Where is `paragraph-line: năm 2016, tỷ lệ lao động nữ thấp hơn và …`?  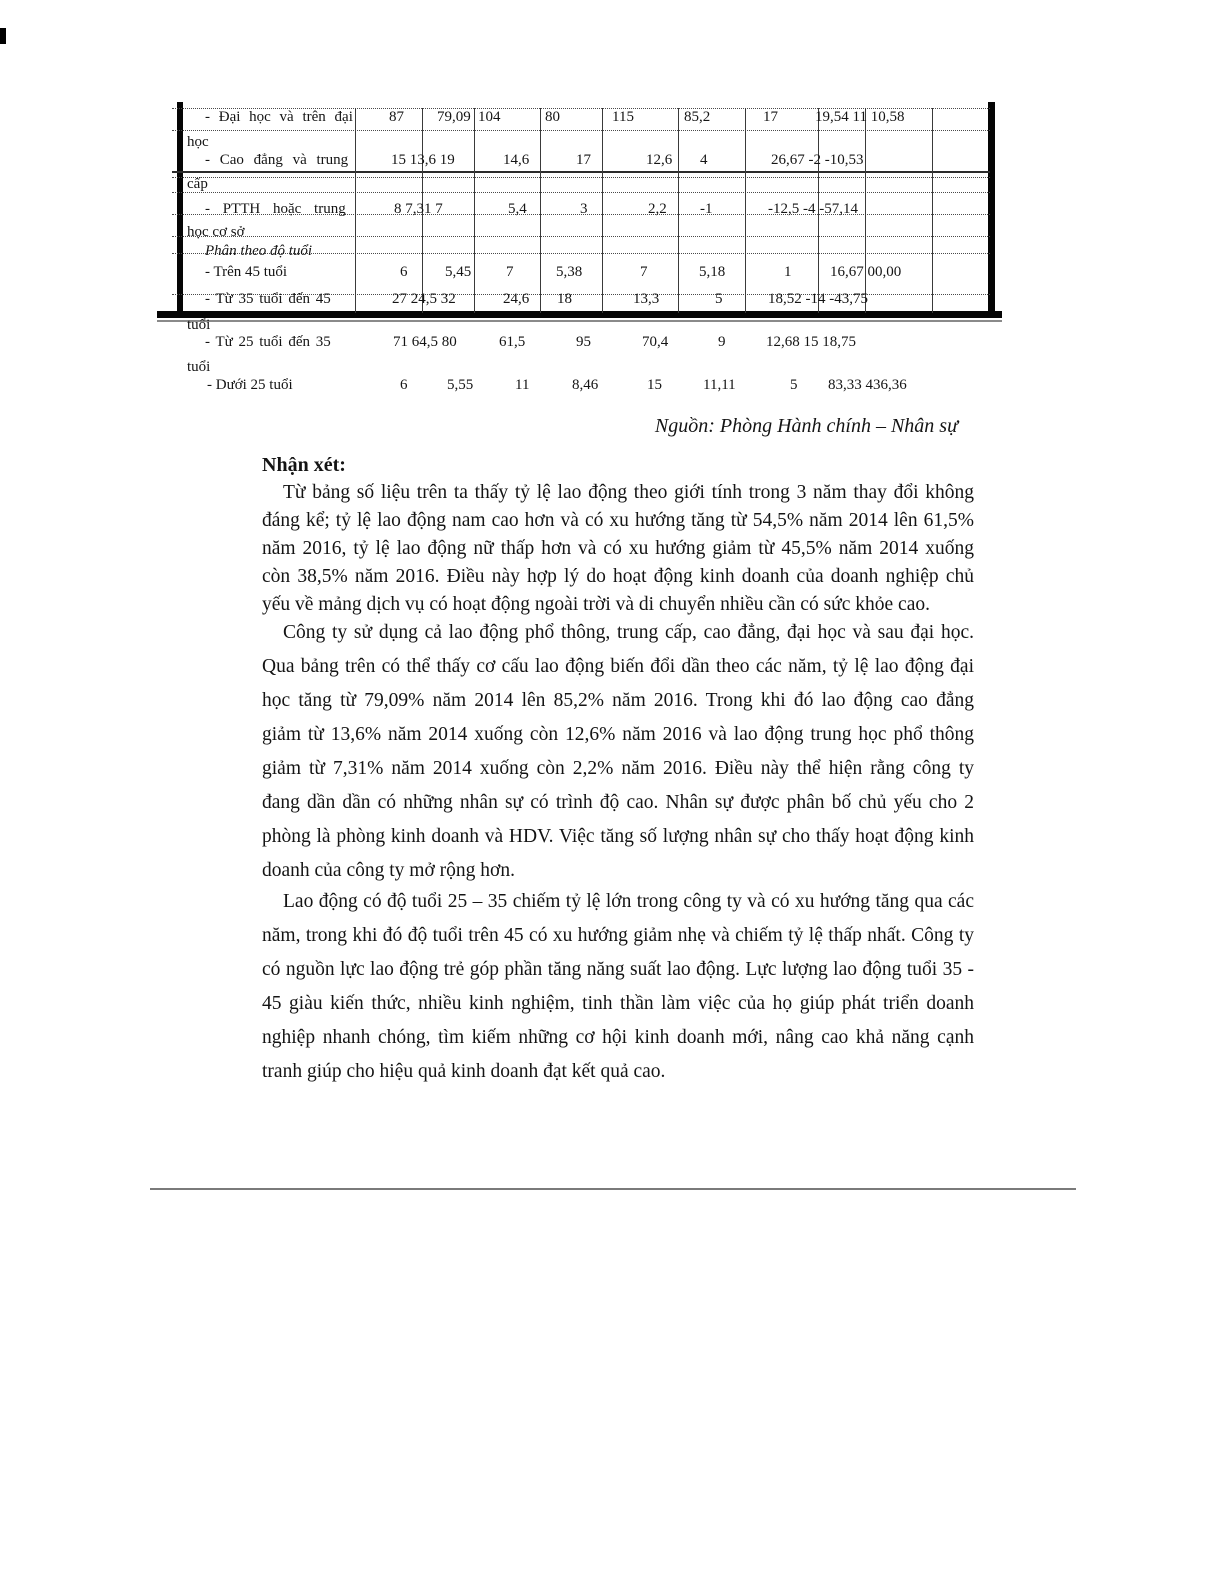
paragraph-line: năm 2016, tỷ lệ lao động nữ thấp hơn và … is located at coordinates (618, 548).